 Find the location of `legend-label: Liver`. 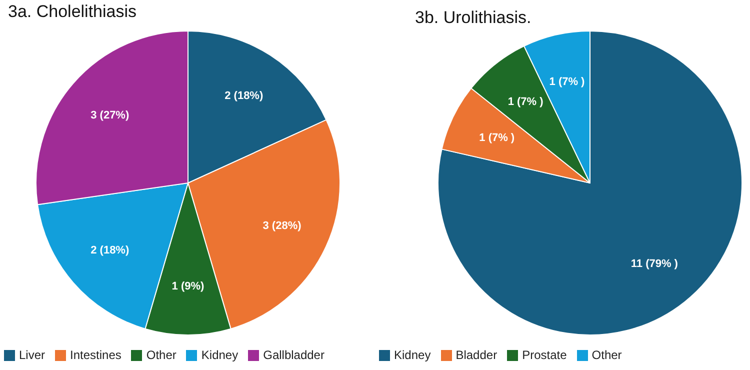

legend-label: Liver is located at coordinates (32, 355).